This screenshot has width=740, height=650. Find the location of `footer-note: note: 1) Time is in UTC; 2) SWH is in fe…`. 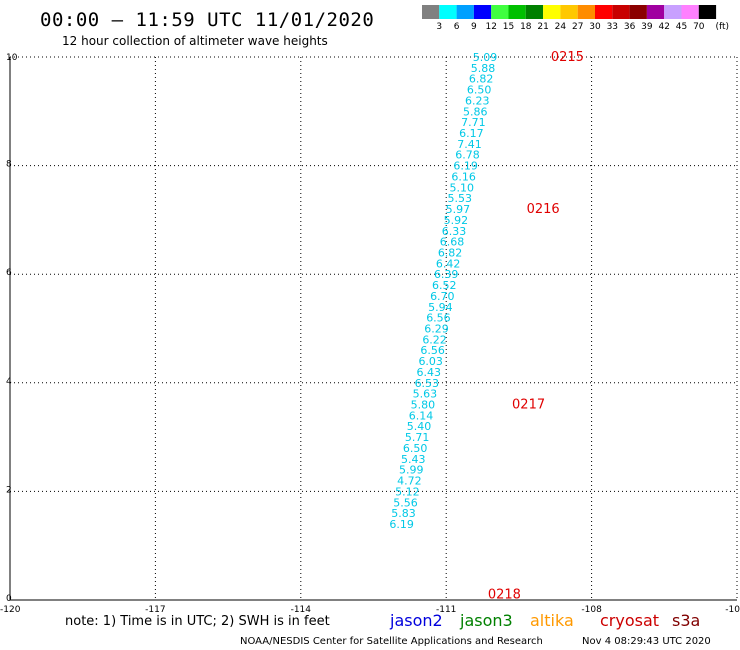

footer-note: note: 1) Time is in UTC; 2) SWH is in fe… is located at coordinates (197, 621).